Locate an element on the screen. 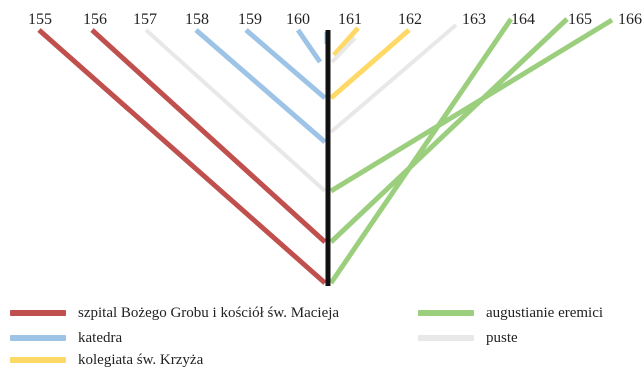 Image resolution: width=644 pixels, height=370 pixels. legend-item-katedra: katedra is located at coordinates (66, 338).